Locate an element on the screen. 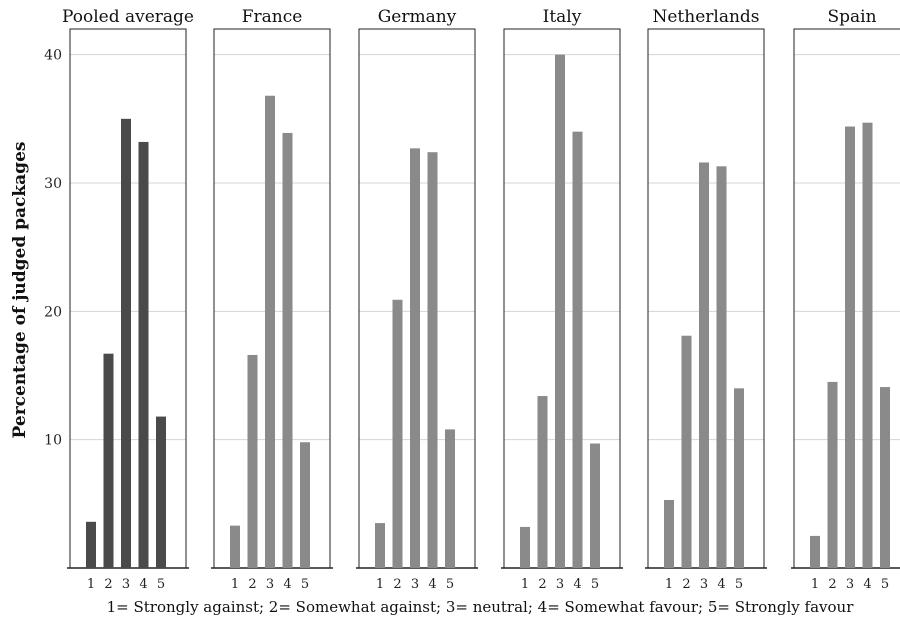 This screenshot has width=900, height=624. panel-spain: Spain 1 2 3 4 5 is located at coordinates (845, 299).